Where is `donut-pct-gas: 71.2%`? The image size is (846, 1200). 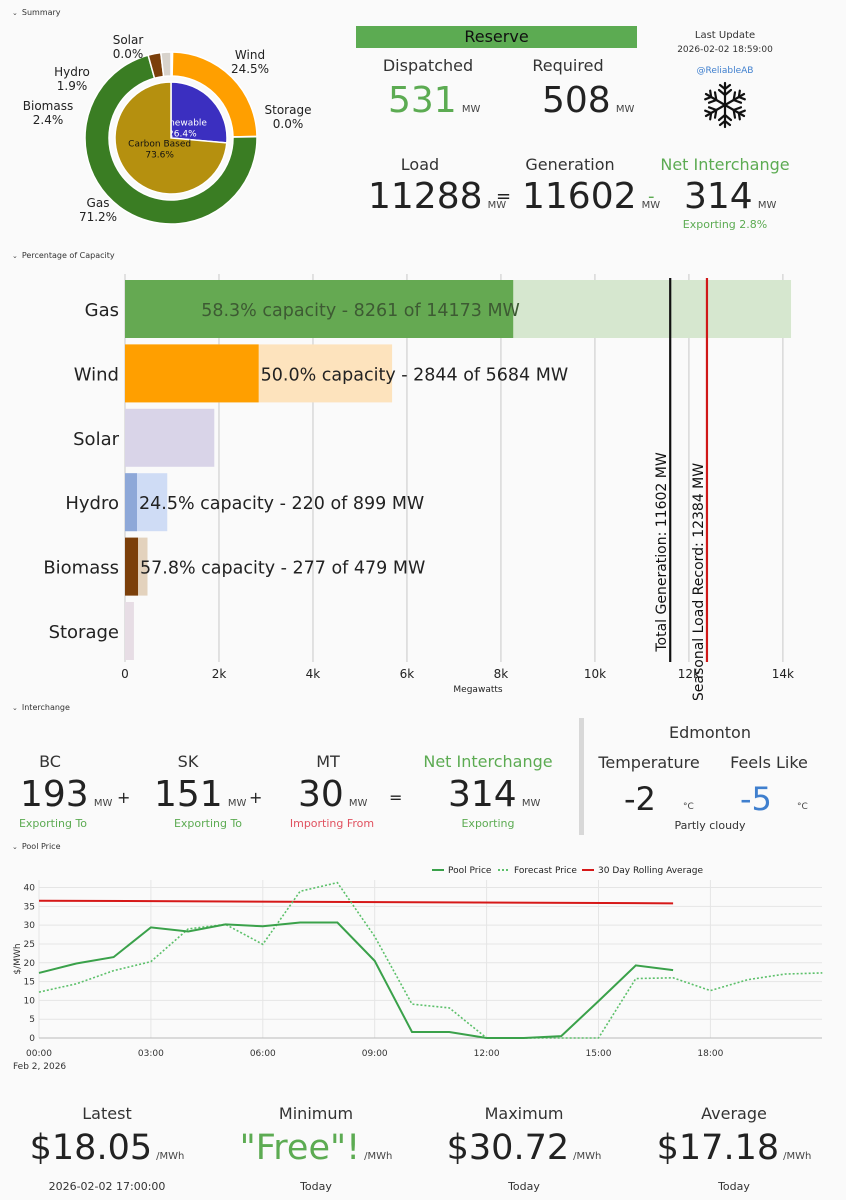
donut-pct-gas: 71.2% is located at coordinates (98, 217).